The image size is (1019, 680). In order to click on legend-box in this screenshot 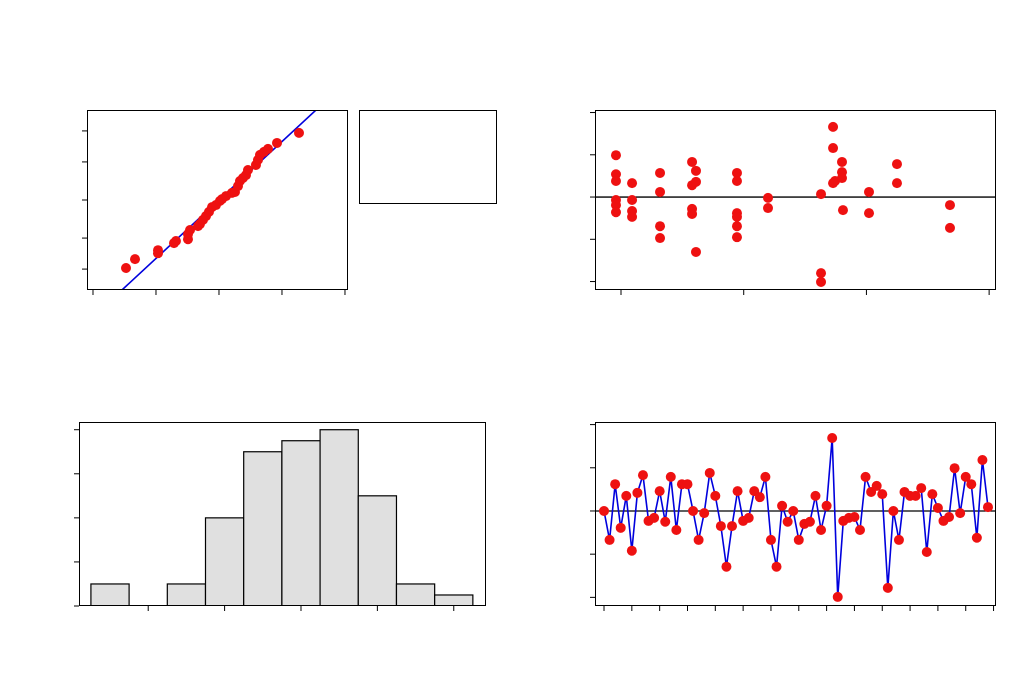, I will do `click(428, 157)`.